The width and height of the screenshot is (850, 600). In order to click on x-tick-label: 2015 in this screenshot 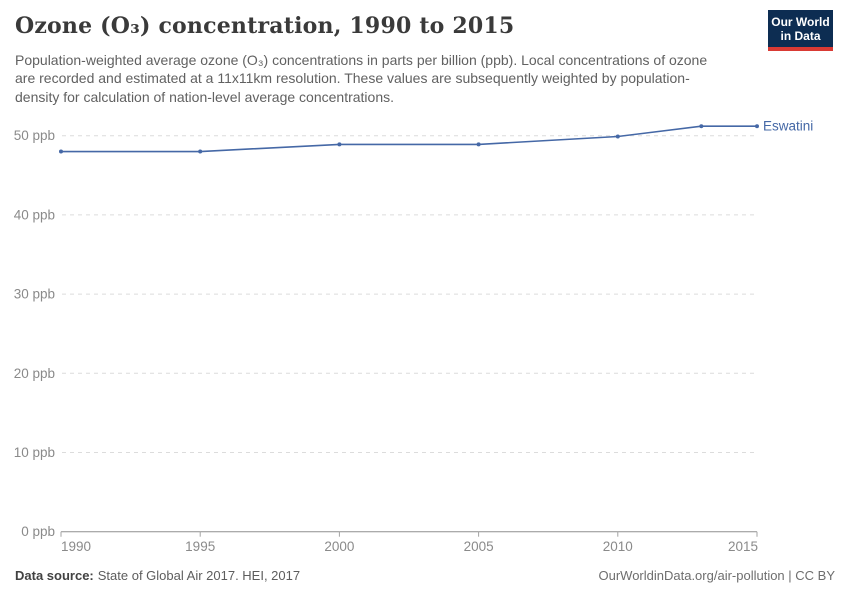, I will do `click(743, 546)`.